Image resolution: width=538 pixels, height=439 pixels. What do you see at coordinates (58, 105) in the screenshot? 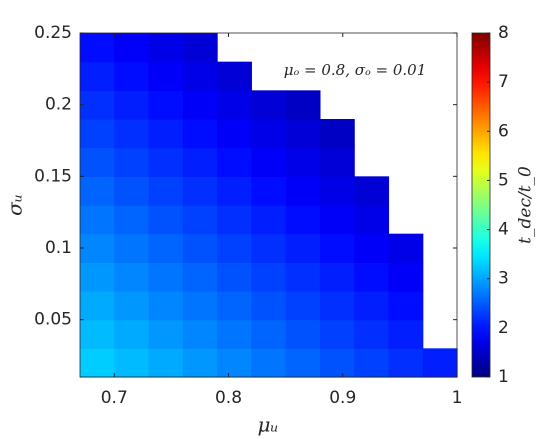
I see `y-tick-label: 0.2` at bounding box center [58, 105].